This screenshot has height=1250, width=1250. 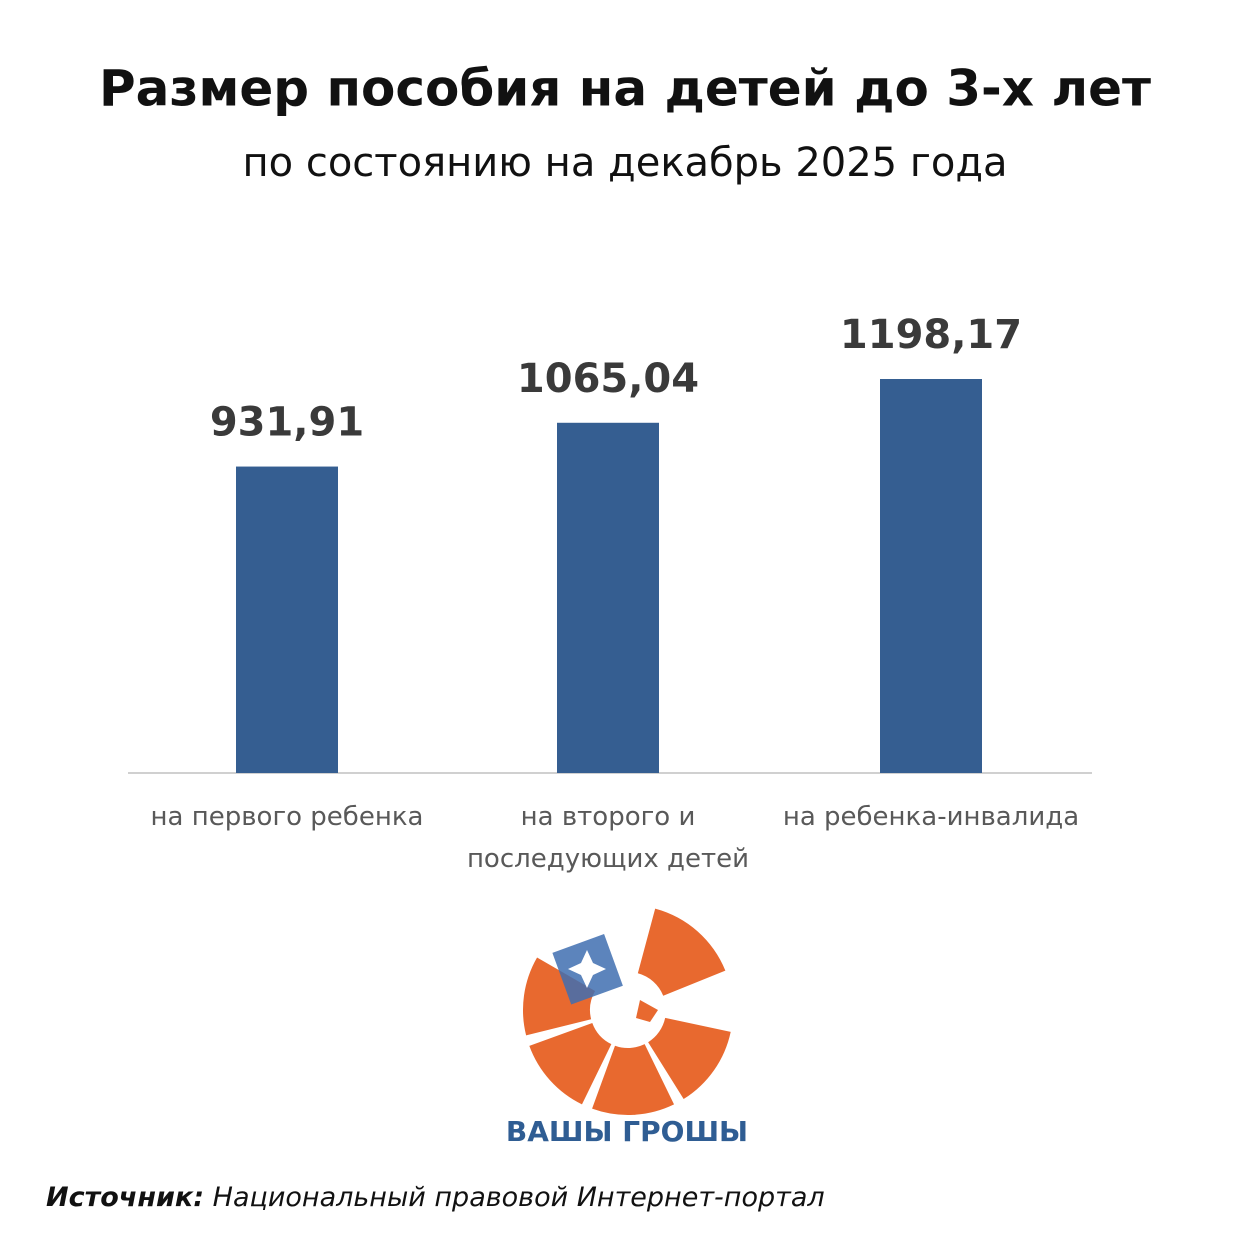 I want to click on value-label: 1065,04, so click(x=608, y=379).